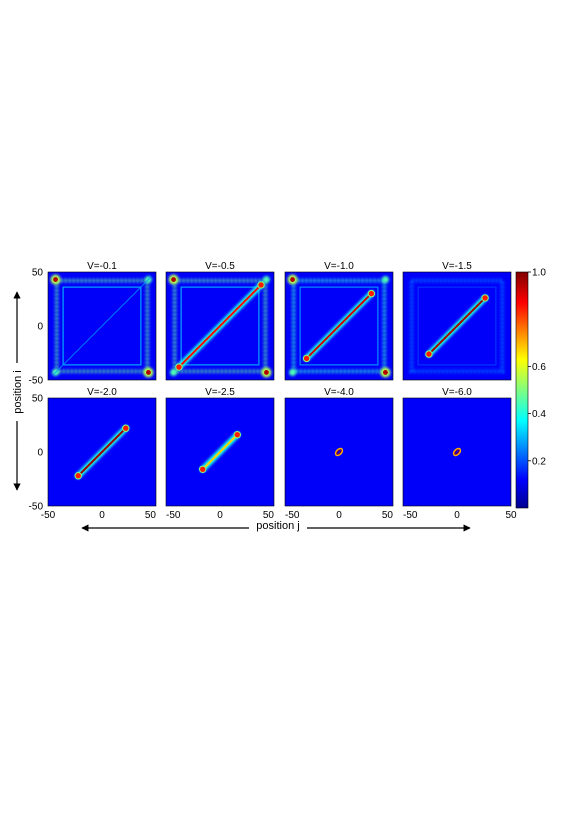  I want to click on heatmap-panel: V=-0.1, so click(102, 321).